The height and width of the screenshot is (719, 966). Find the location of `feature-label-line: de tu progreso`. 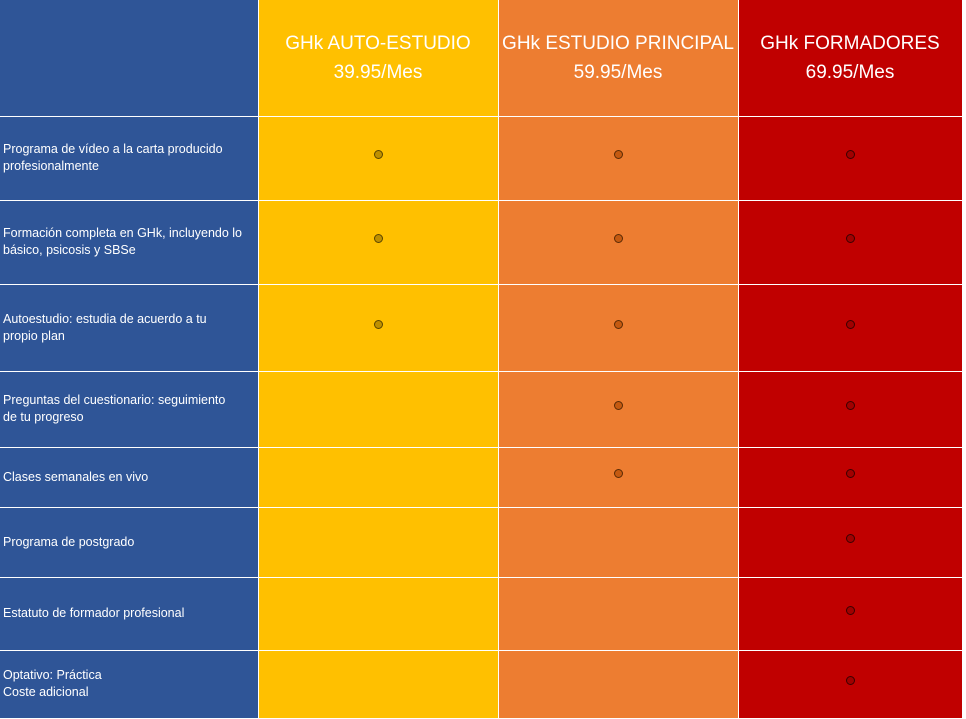

feature-label-line: de tu progreso is located at coordinates (43, 417).